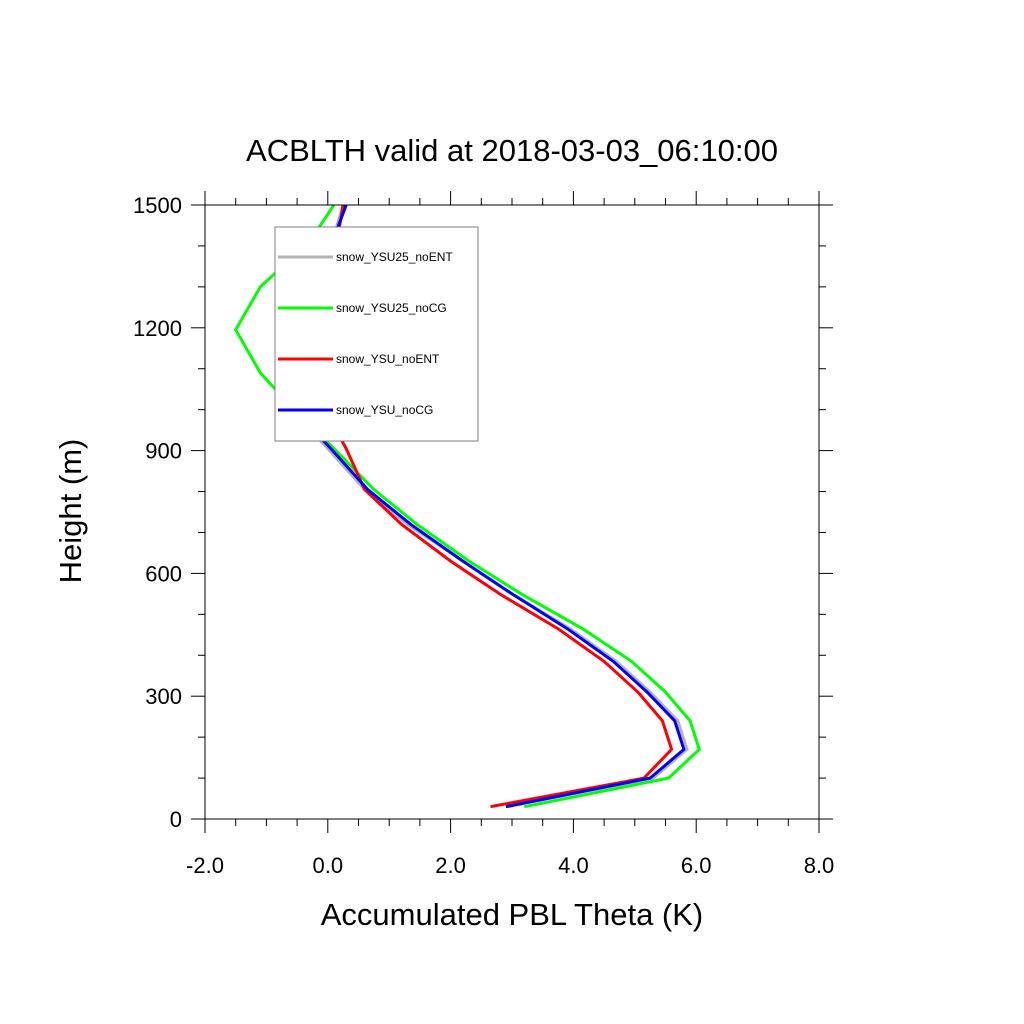 Image resolution: width=1024 pixels, height=1024 pixels. I want to click on legend-box, so click(376, 334).